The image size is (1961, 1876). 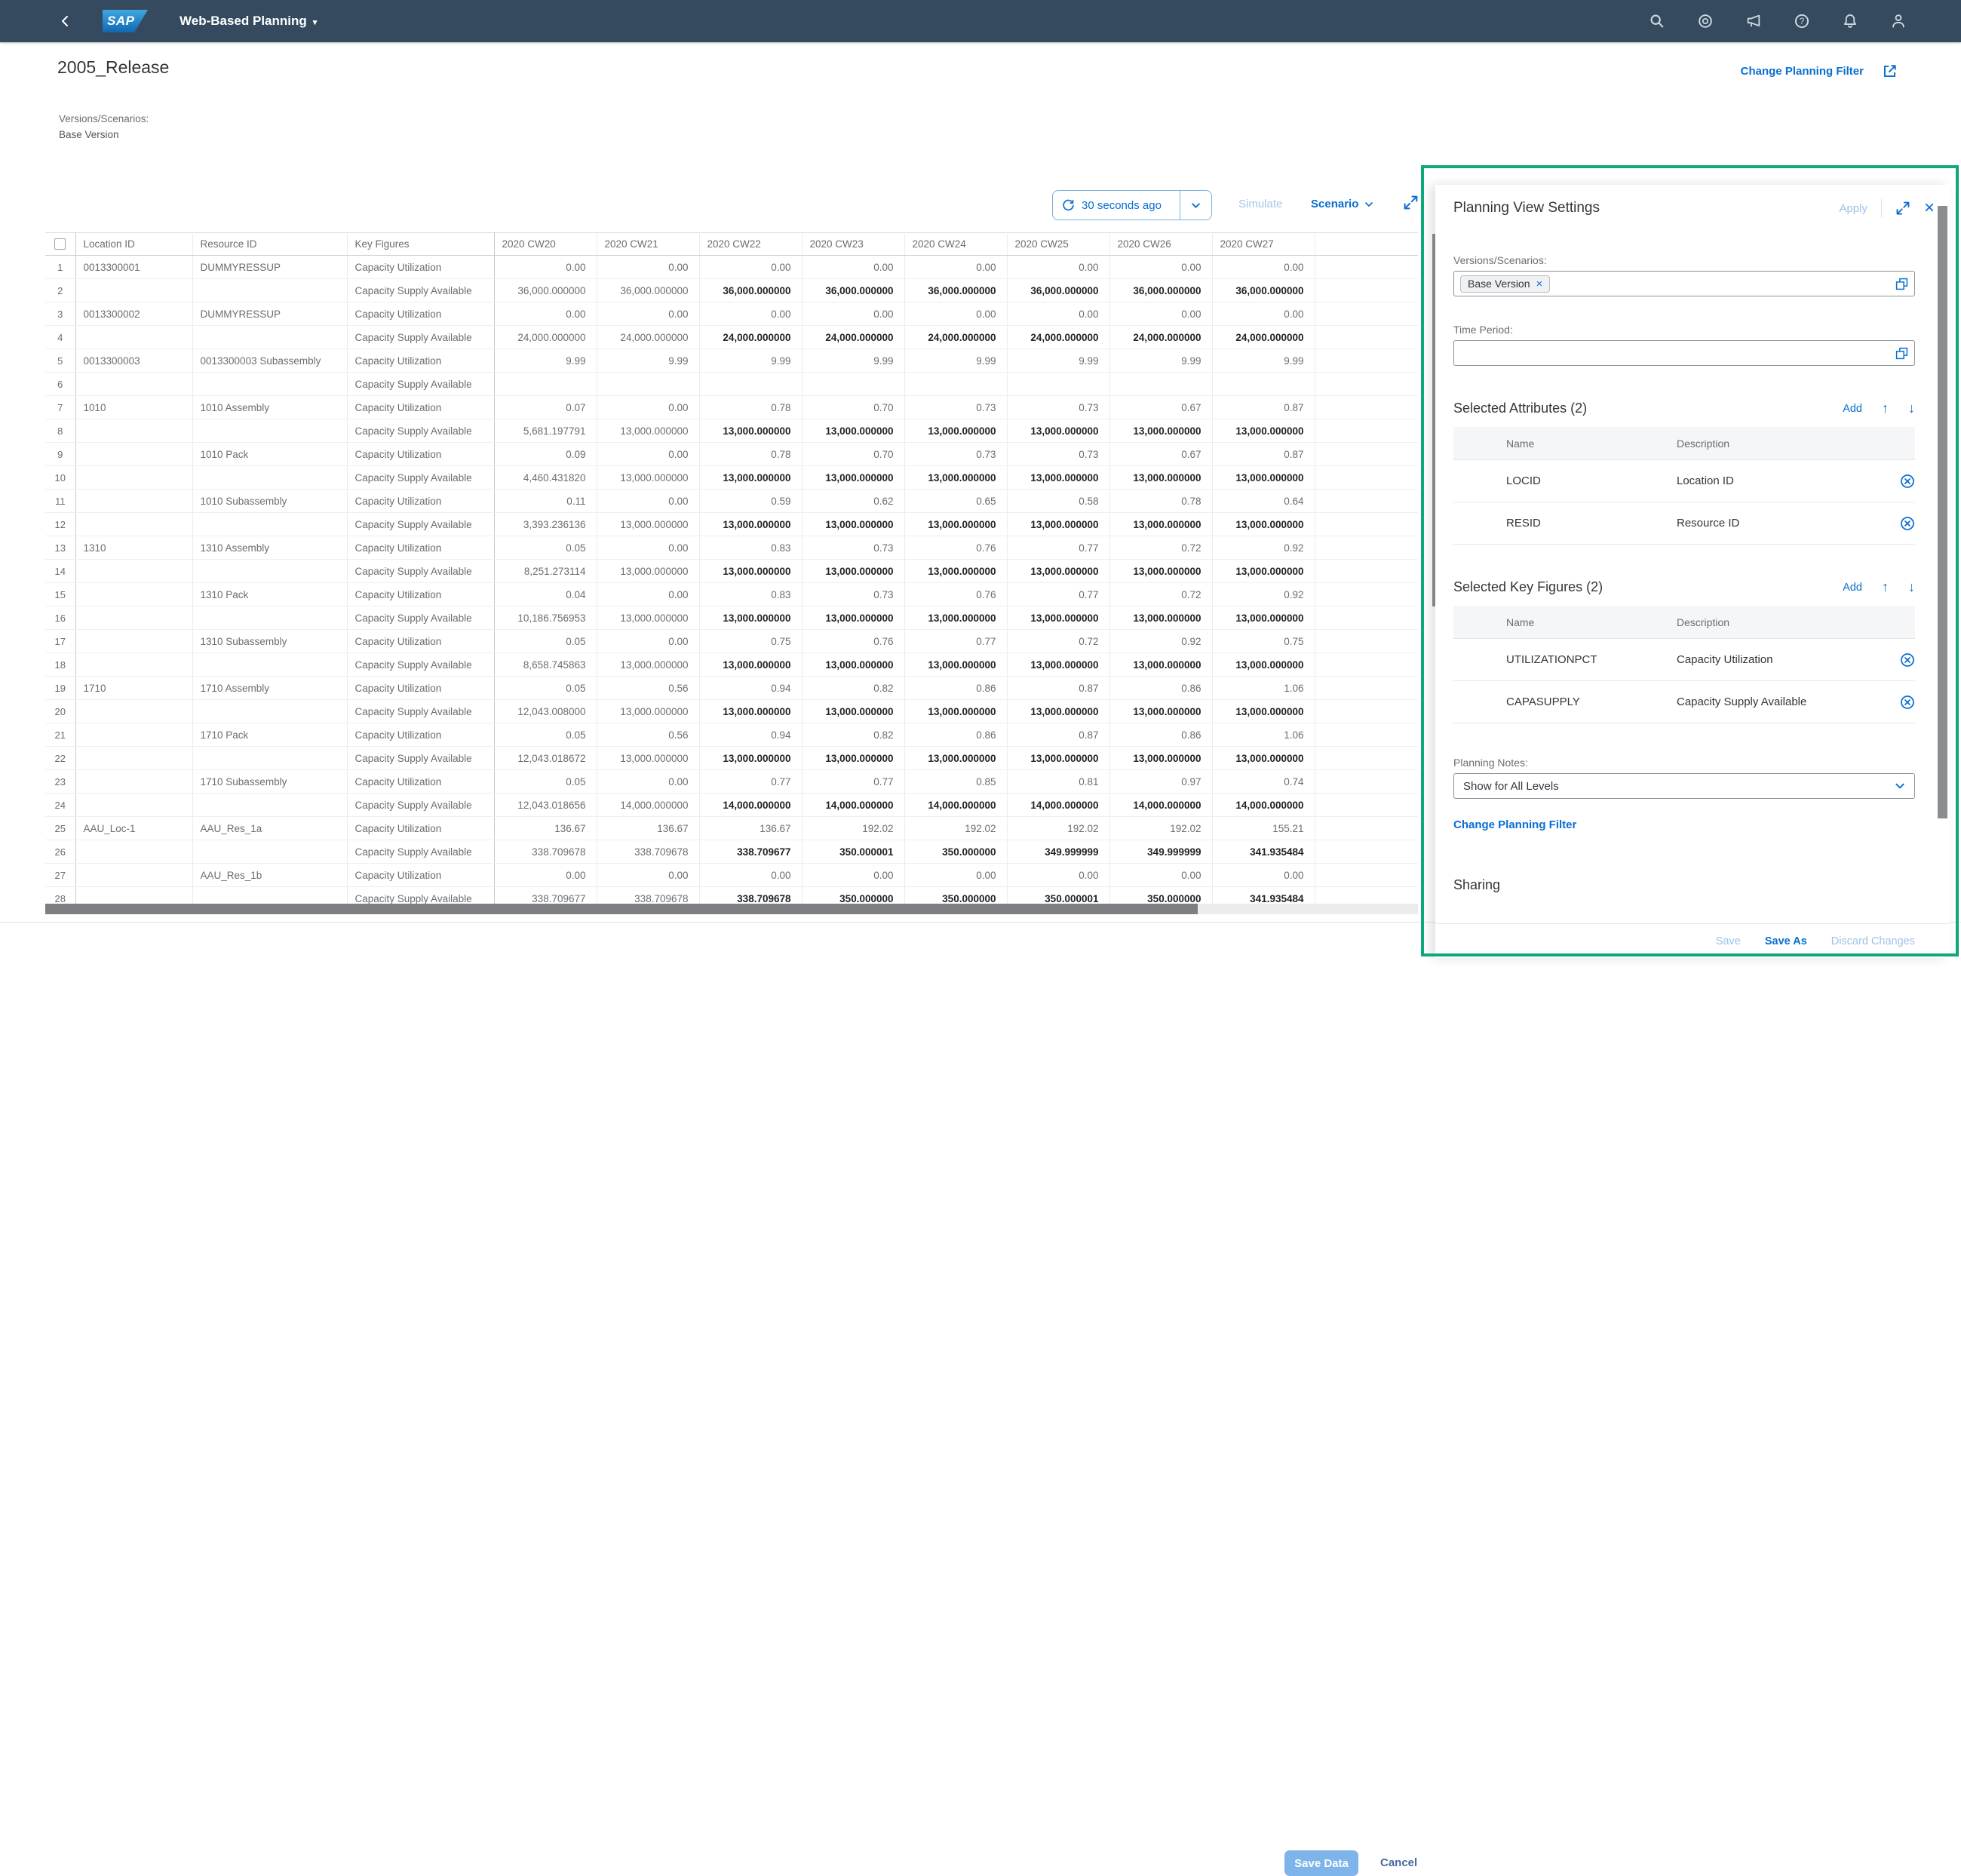 I want to click on value-cell: 0.94, so click(x=751, y=735).